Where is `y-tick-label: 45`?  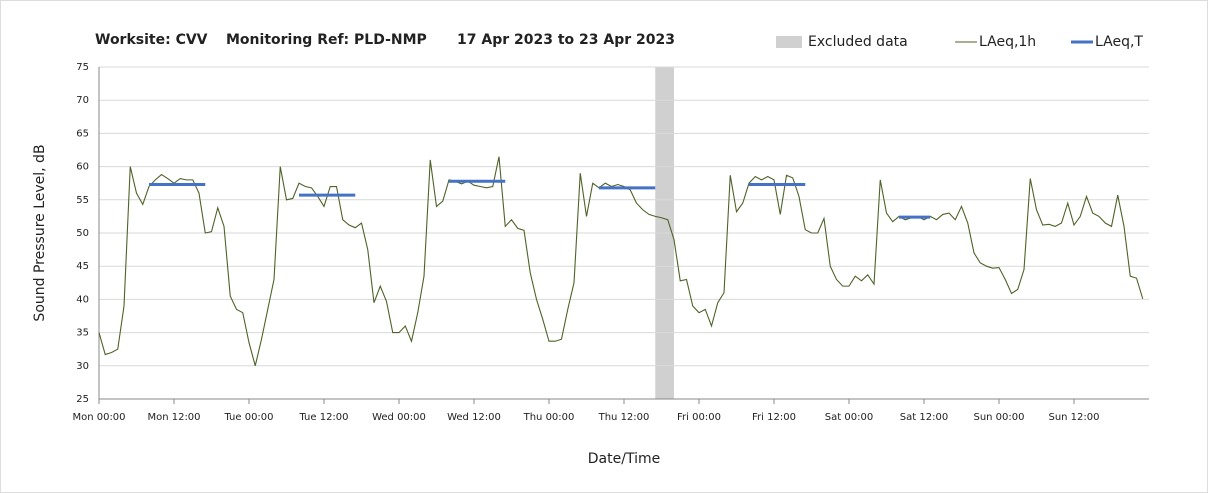 y-tick-label: 45 is located at coordinates (82, 266).